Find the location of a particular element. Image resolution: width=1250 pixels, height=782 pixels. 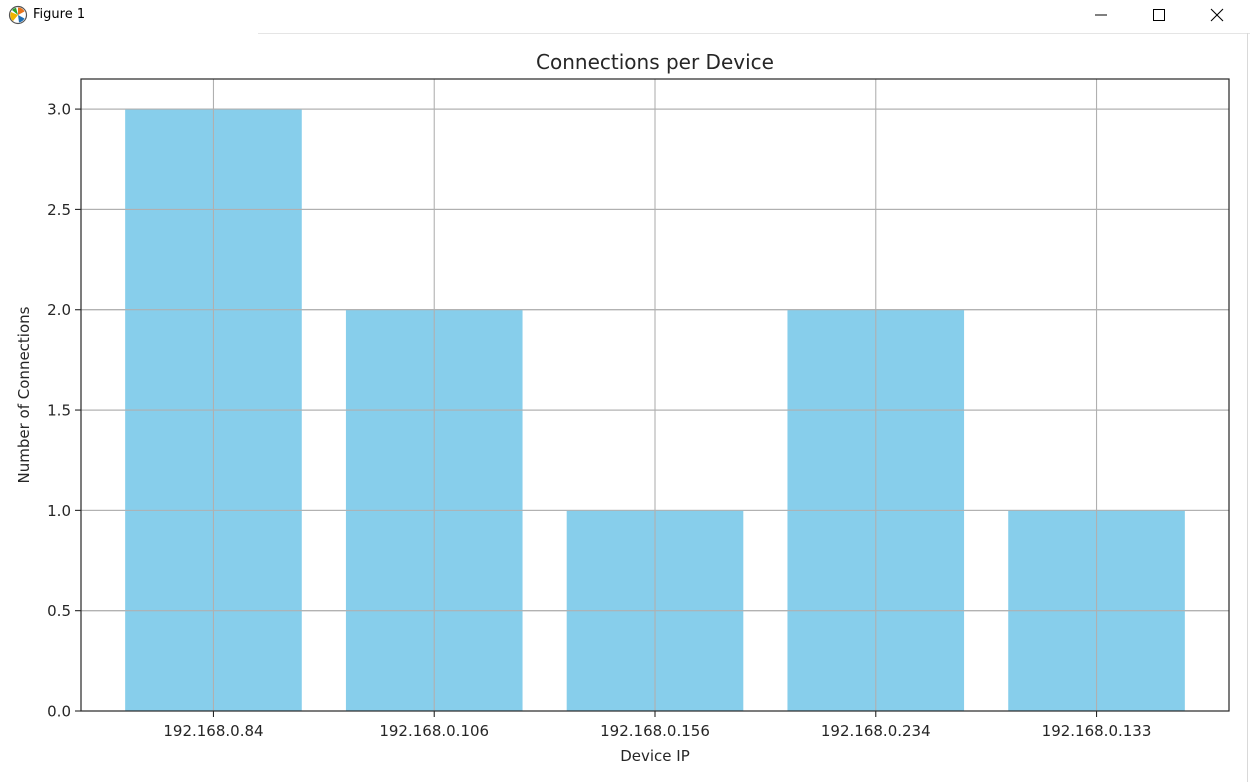

toolbar-divider is located at coordinates (754, 33).